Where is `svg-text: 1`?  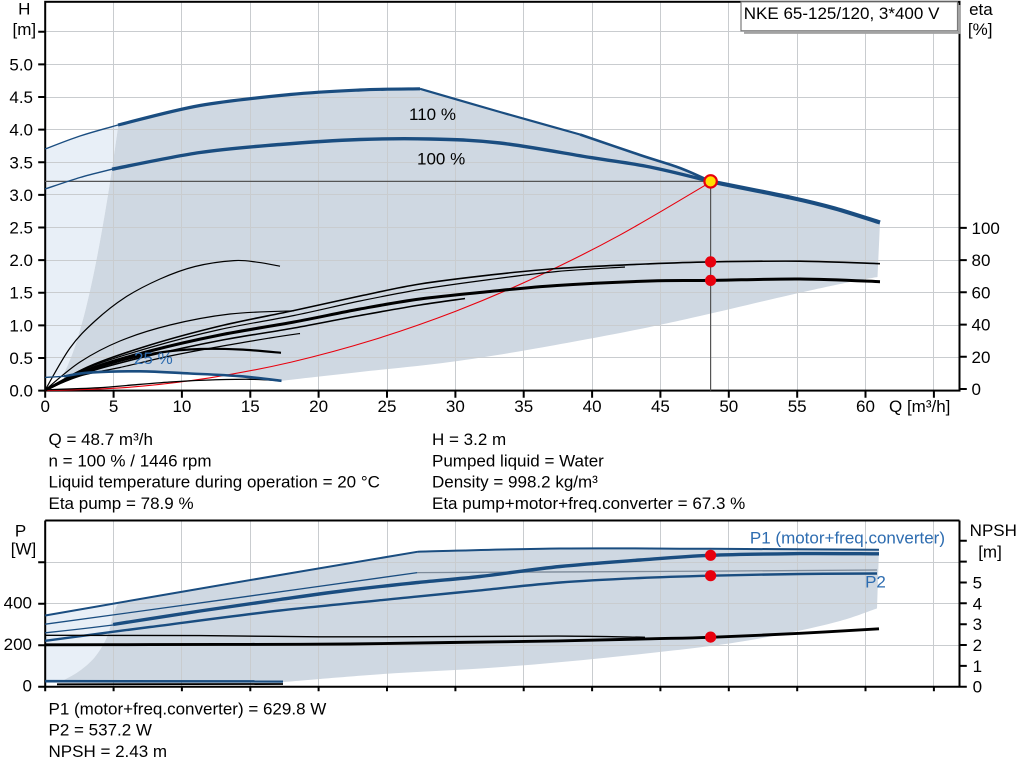 svg-text: 1 is located at coordinates (977, 666).